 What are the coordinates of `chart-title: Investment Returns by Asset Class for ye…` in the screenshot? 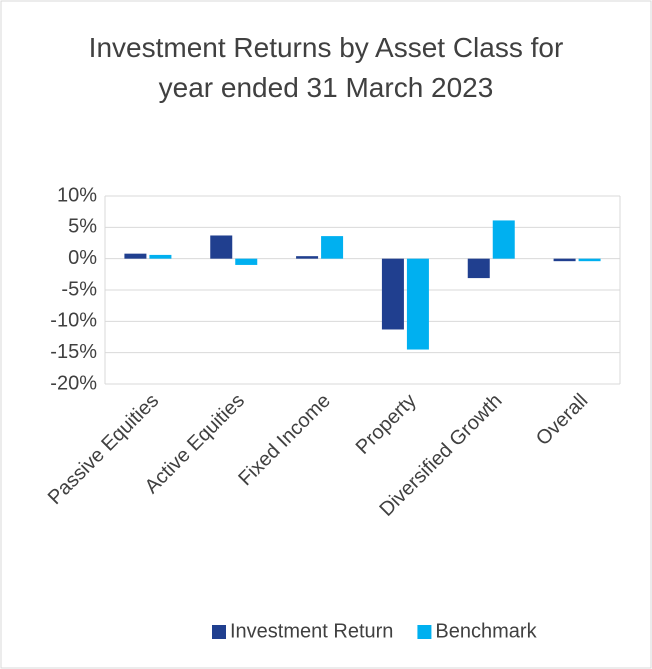 It's located at (326, 67).